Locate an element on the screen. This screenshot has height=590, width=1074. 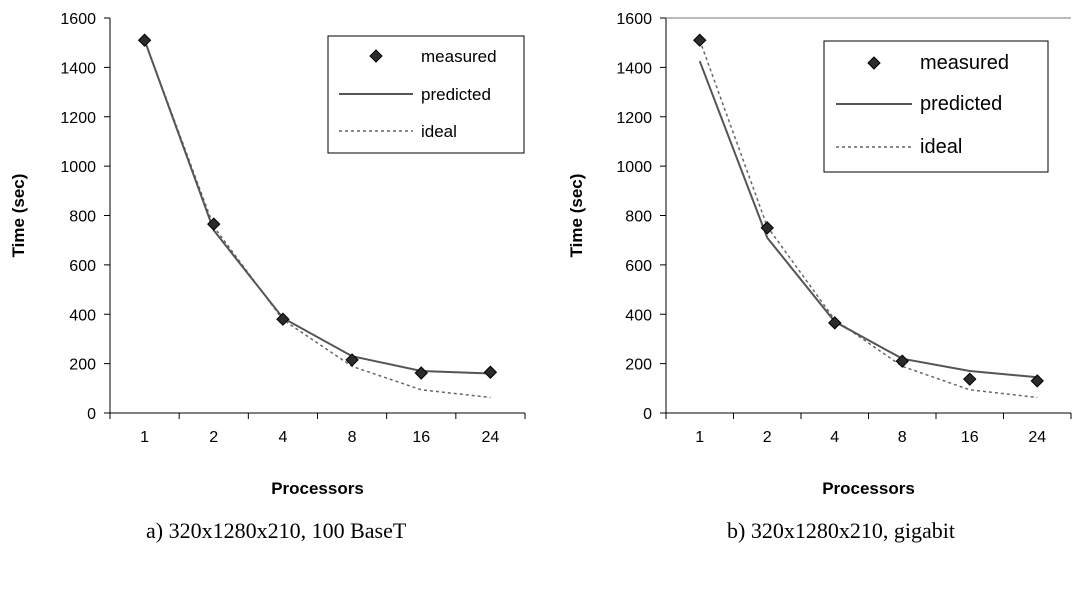
legend-box is located at coordinates (936, 106).